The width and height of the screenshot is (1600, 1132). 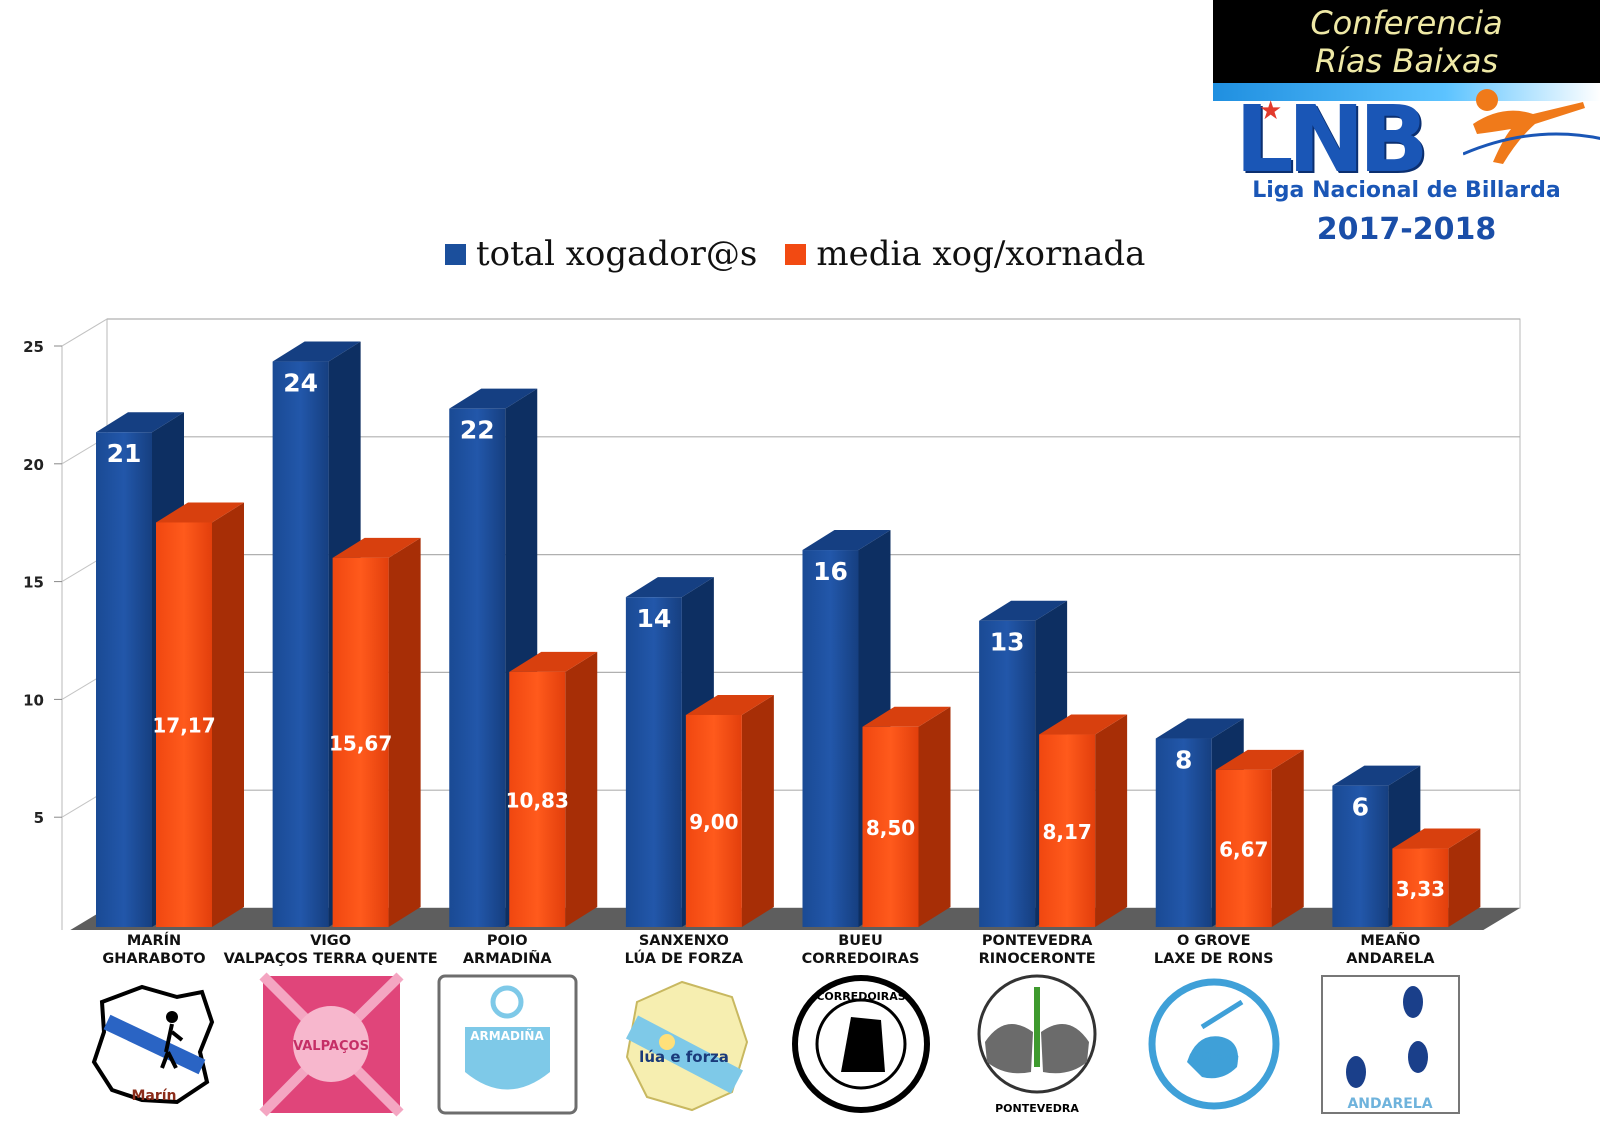 I want to click on data-label-total: 24, so click(x=300, y=383).